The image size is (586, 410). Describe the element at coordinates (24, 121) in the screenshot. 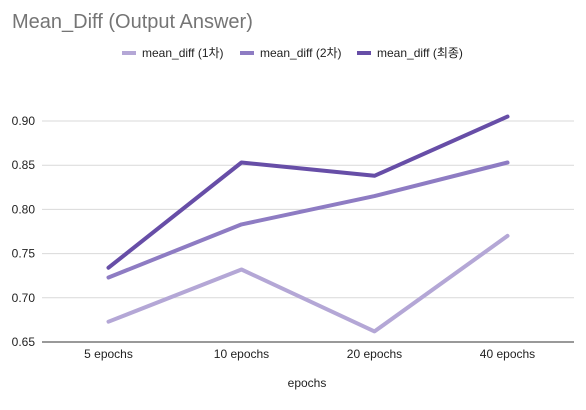

I see `y-tick-label: 0.90` at that location.